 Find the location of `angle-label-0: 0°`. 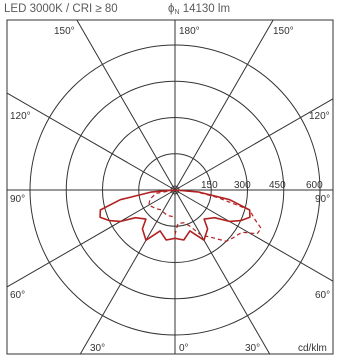

angle-label-0: 0° is located at coordinates (184, 348).